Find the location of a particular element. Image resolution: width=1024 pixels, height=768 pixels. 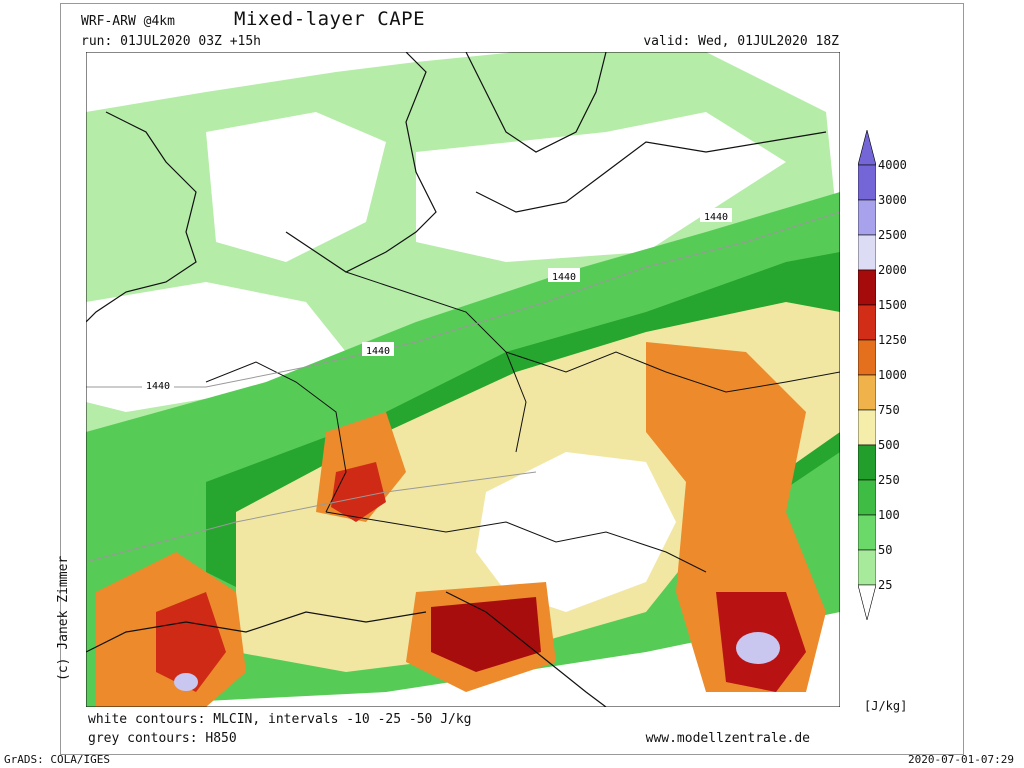

run-label: run: 01JUL2020 03Z +15h is located at coordinates (171, 41).